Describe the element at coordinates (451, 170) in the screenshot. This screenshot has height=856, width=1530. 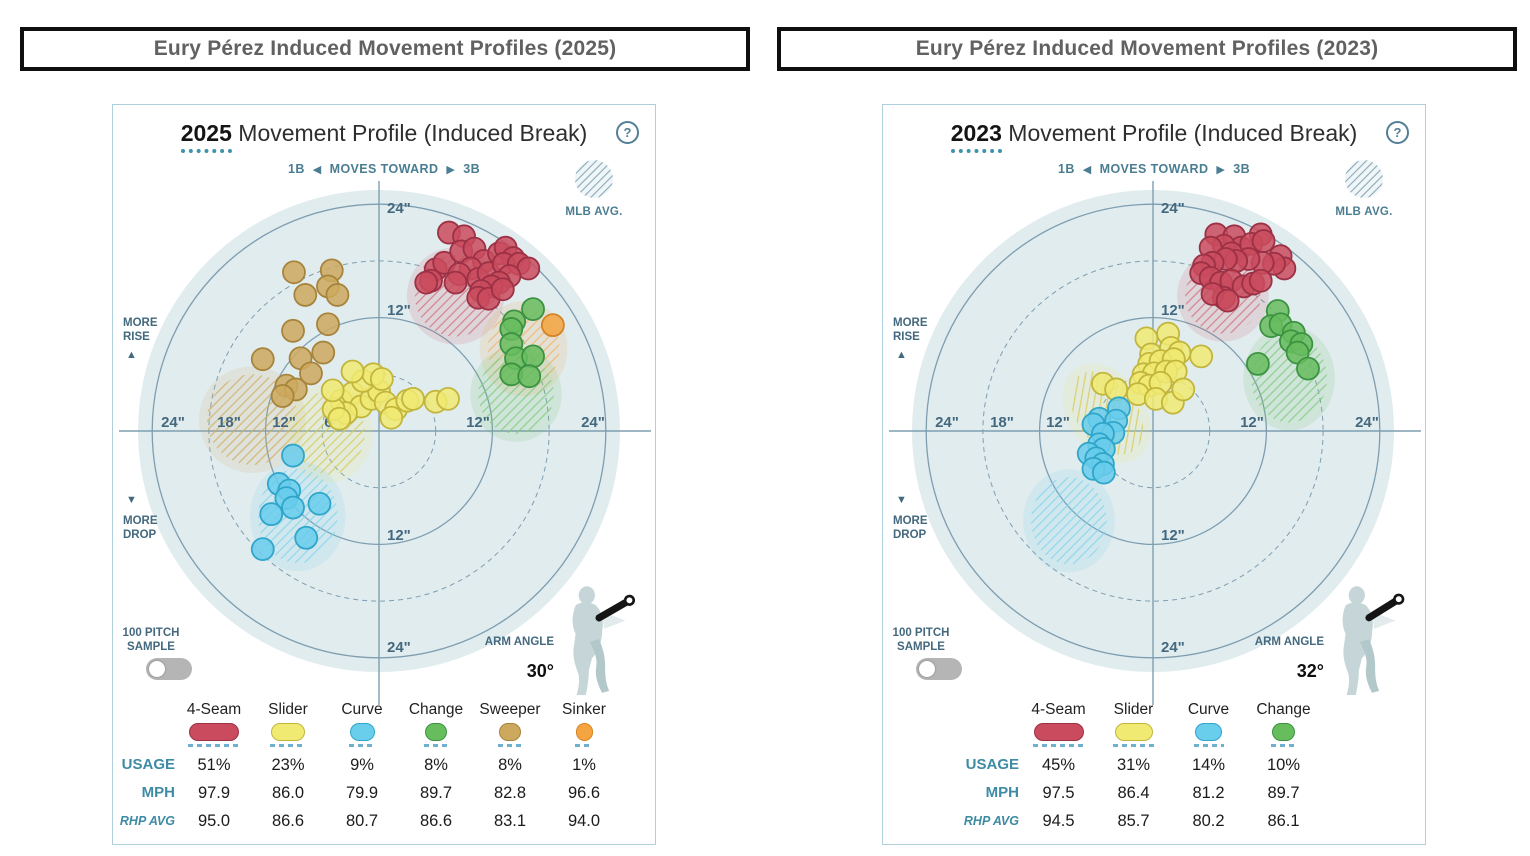
I see `arrow-right-icon: ▶` at that location.